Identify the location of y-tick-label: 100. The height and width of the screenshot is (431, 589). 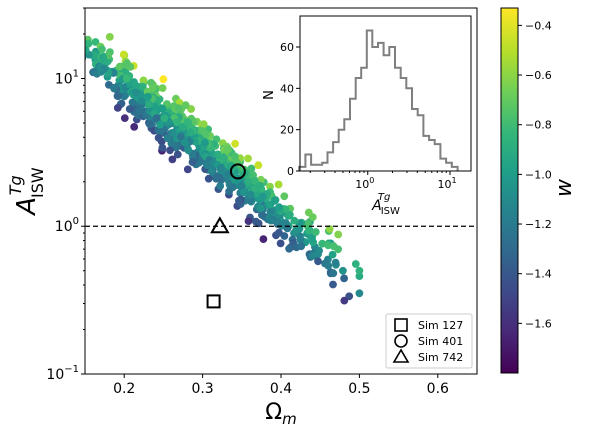
(67, 225).